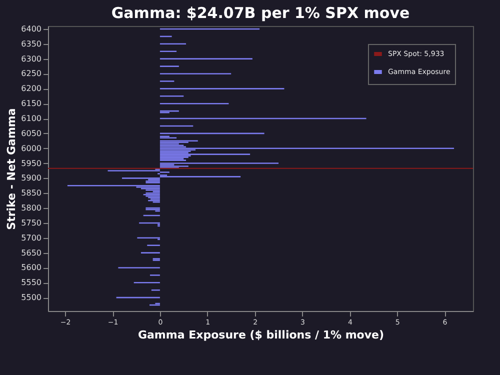  I want to click on y-tick-label: 6150, so click(31, 103).